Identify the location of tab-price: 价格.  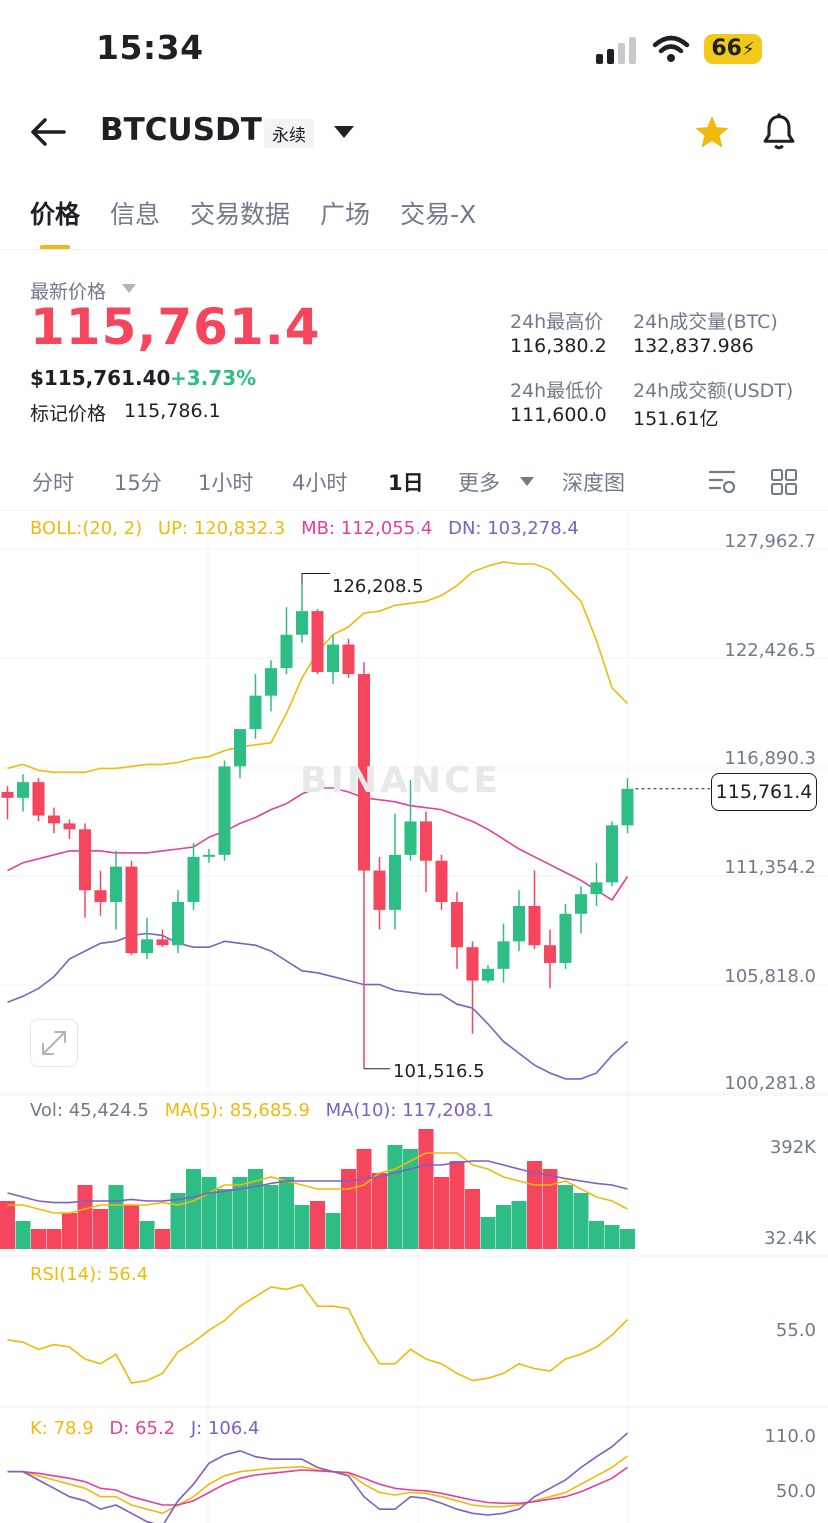
(55, 214).